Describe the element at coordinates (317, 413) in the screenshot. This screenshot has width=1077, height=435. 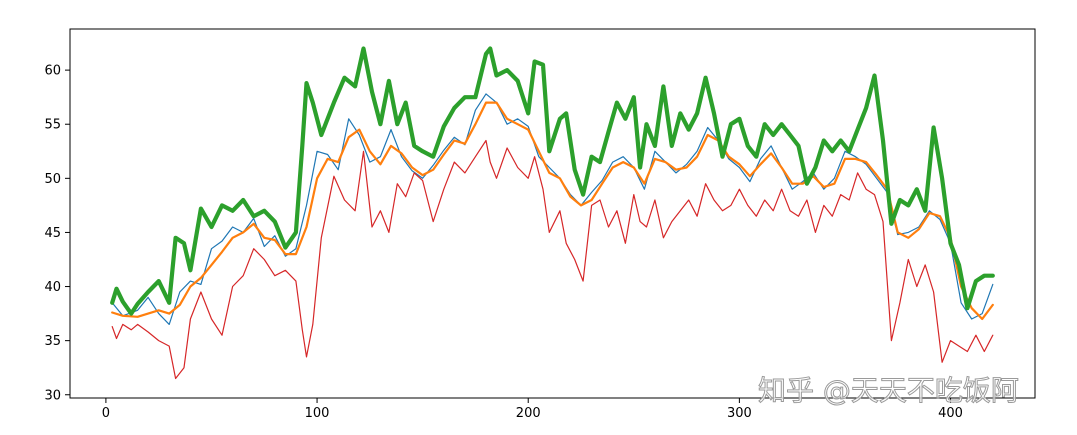
I see `x-tick-label: 100` at that location.